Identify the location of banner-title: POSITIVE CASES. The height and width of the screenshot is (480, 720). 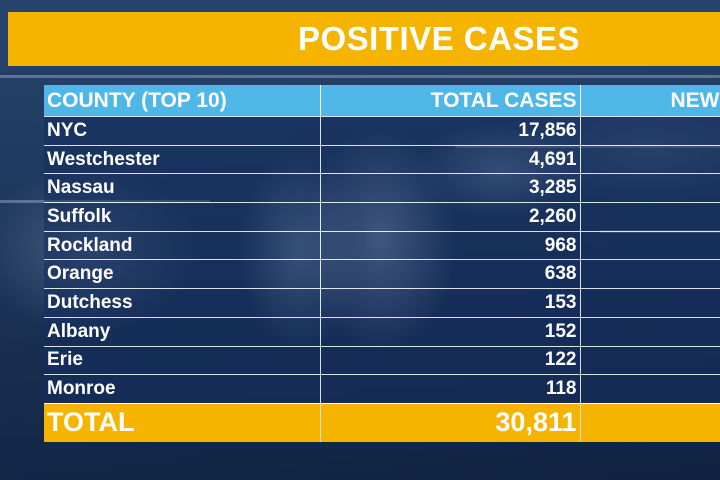
(439, 38).